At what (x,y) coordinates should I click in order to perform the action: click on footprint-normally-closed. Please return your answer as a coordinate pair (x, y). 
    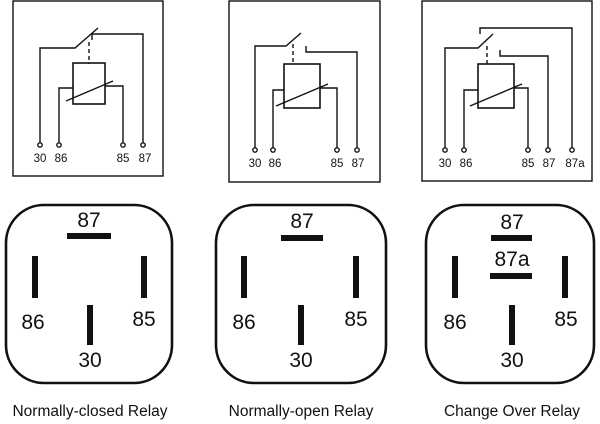
    Looking at the image, I should click on (89, 294).